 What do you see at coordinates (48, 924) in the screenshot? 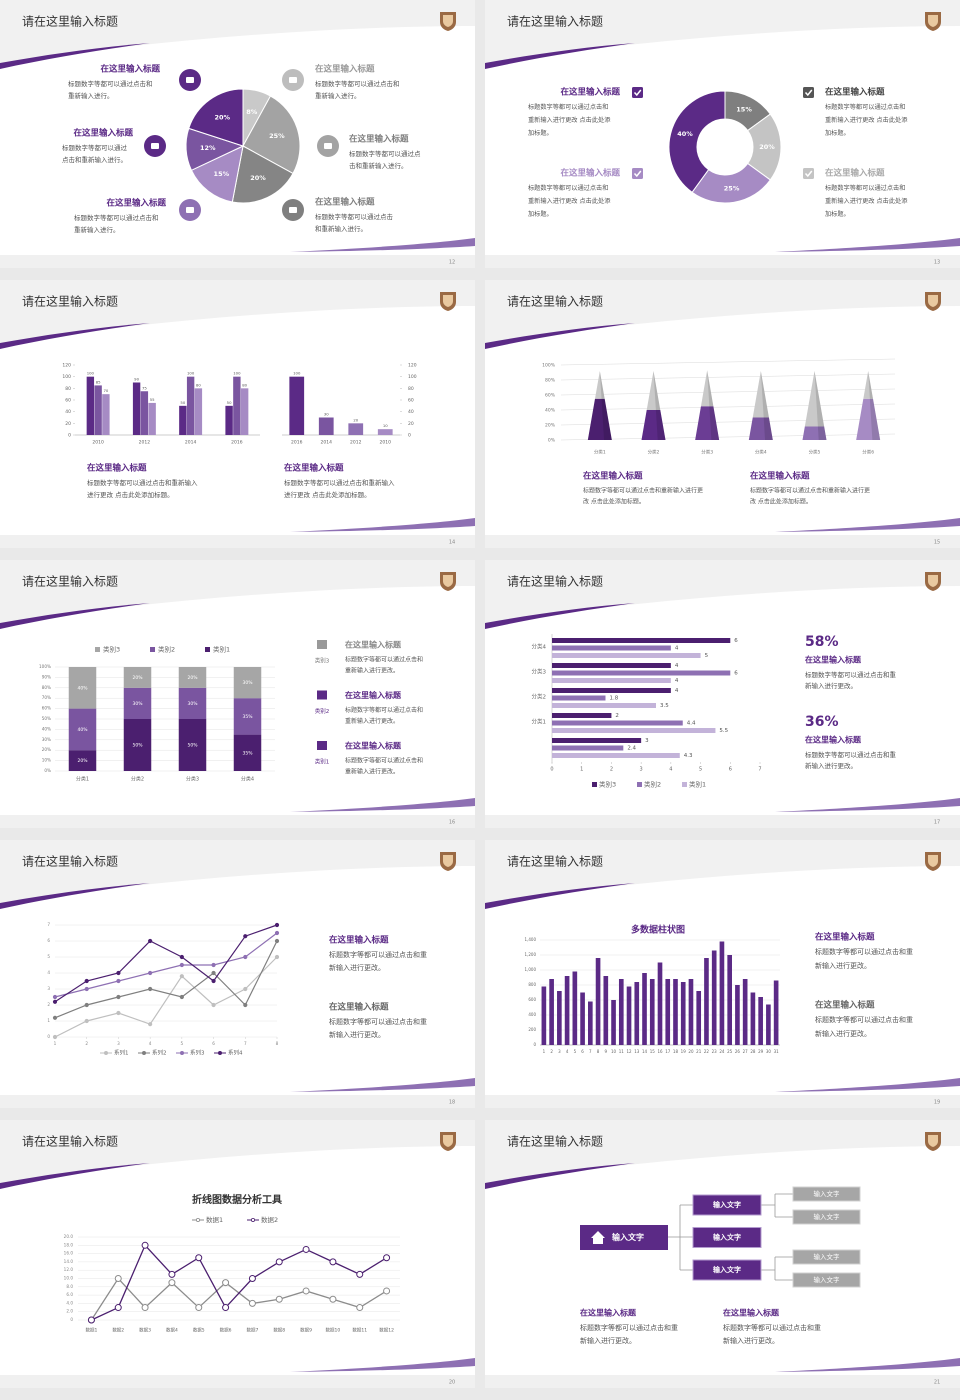
I see `y-tick-label: 7` at bounding box center [48, 924].